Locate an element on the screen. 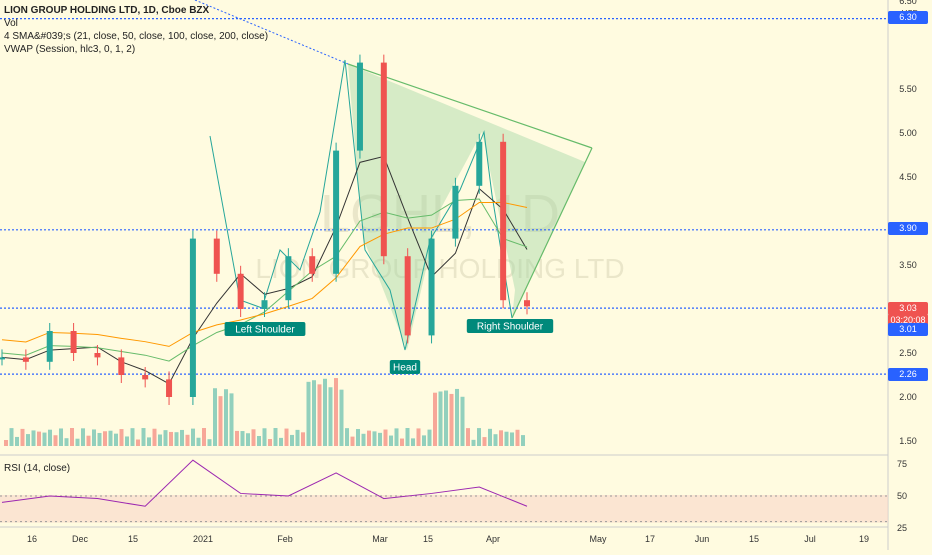 This screenshot has height=555, width=932. left-shoulder-tag-bg is located at coordinates (265, 329).